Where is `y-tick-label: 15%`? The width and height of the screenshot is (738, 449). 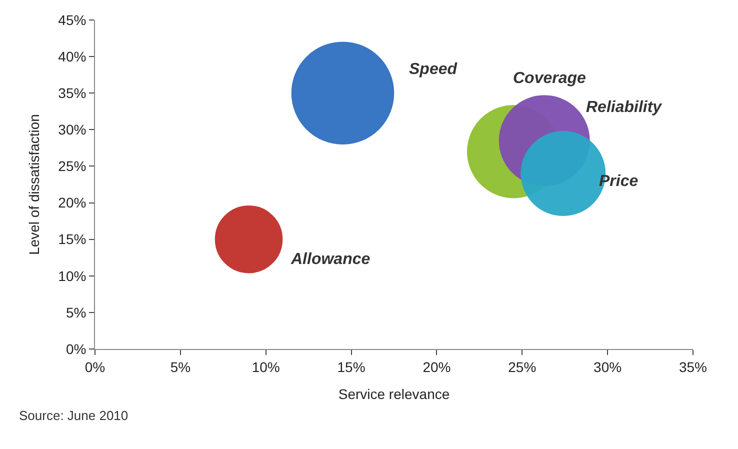 y-tick-label: 15% is located at coordinates (72, 239).